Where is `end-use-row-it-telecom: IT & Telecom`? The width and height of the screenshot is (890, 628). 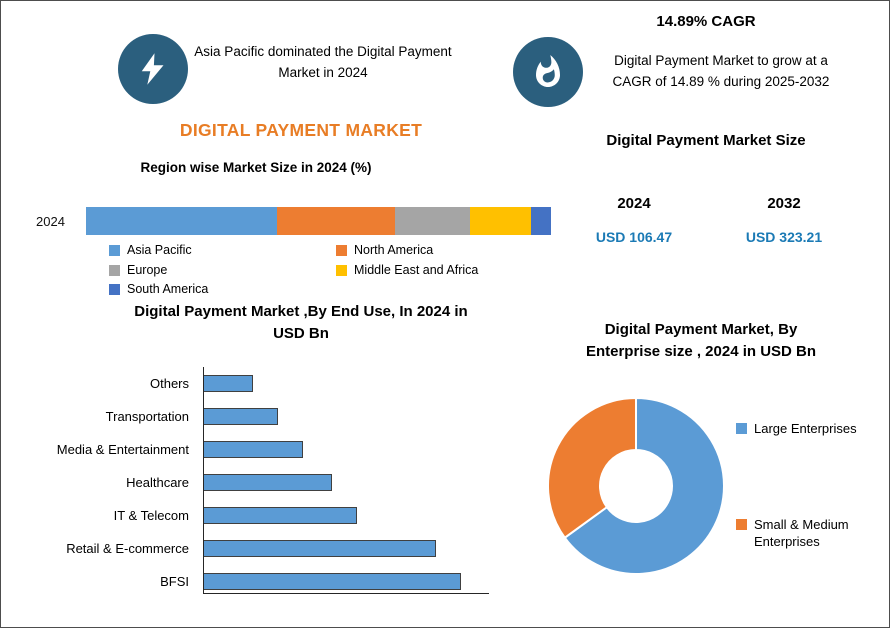
end-use-row-it-telecom: IT & Telecom is located at coordinates (288, 515).